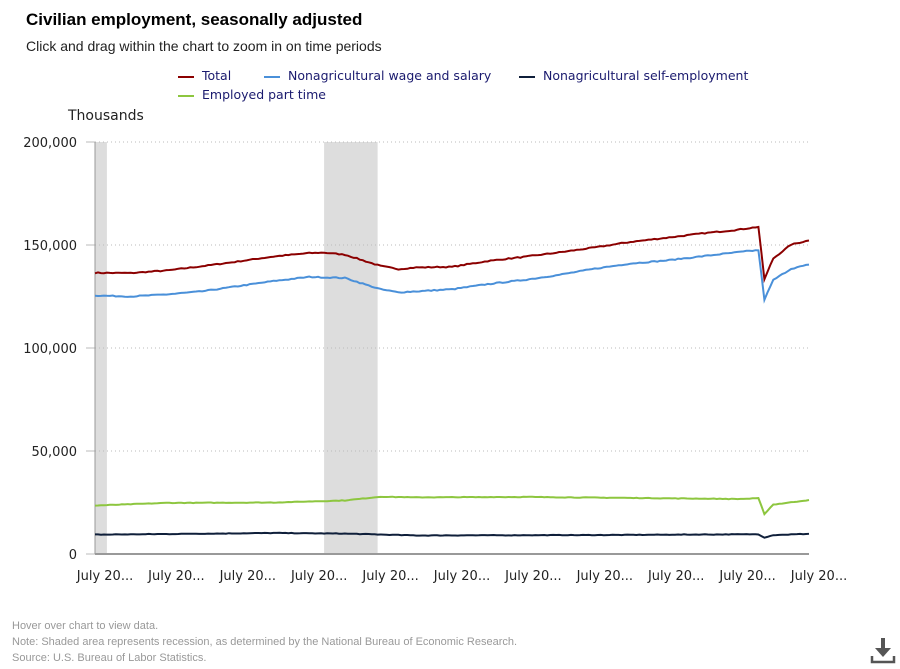 This screenshot has width=900, height=669. I want to click on series-line-nonagricultural-self-employment, so click(452, 535).